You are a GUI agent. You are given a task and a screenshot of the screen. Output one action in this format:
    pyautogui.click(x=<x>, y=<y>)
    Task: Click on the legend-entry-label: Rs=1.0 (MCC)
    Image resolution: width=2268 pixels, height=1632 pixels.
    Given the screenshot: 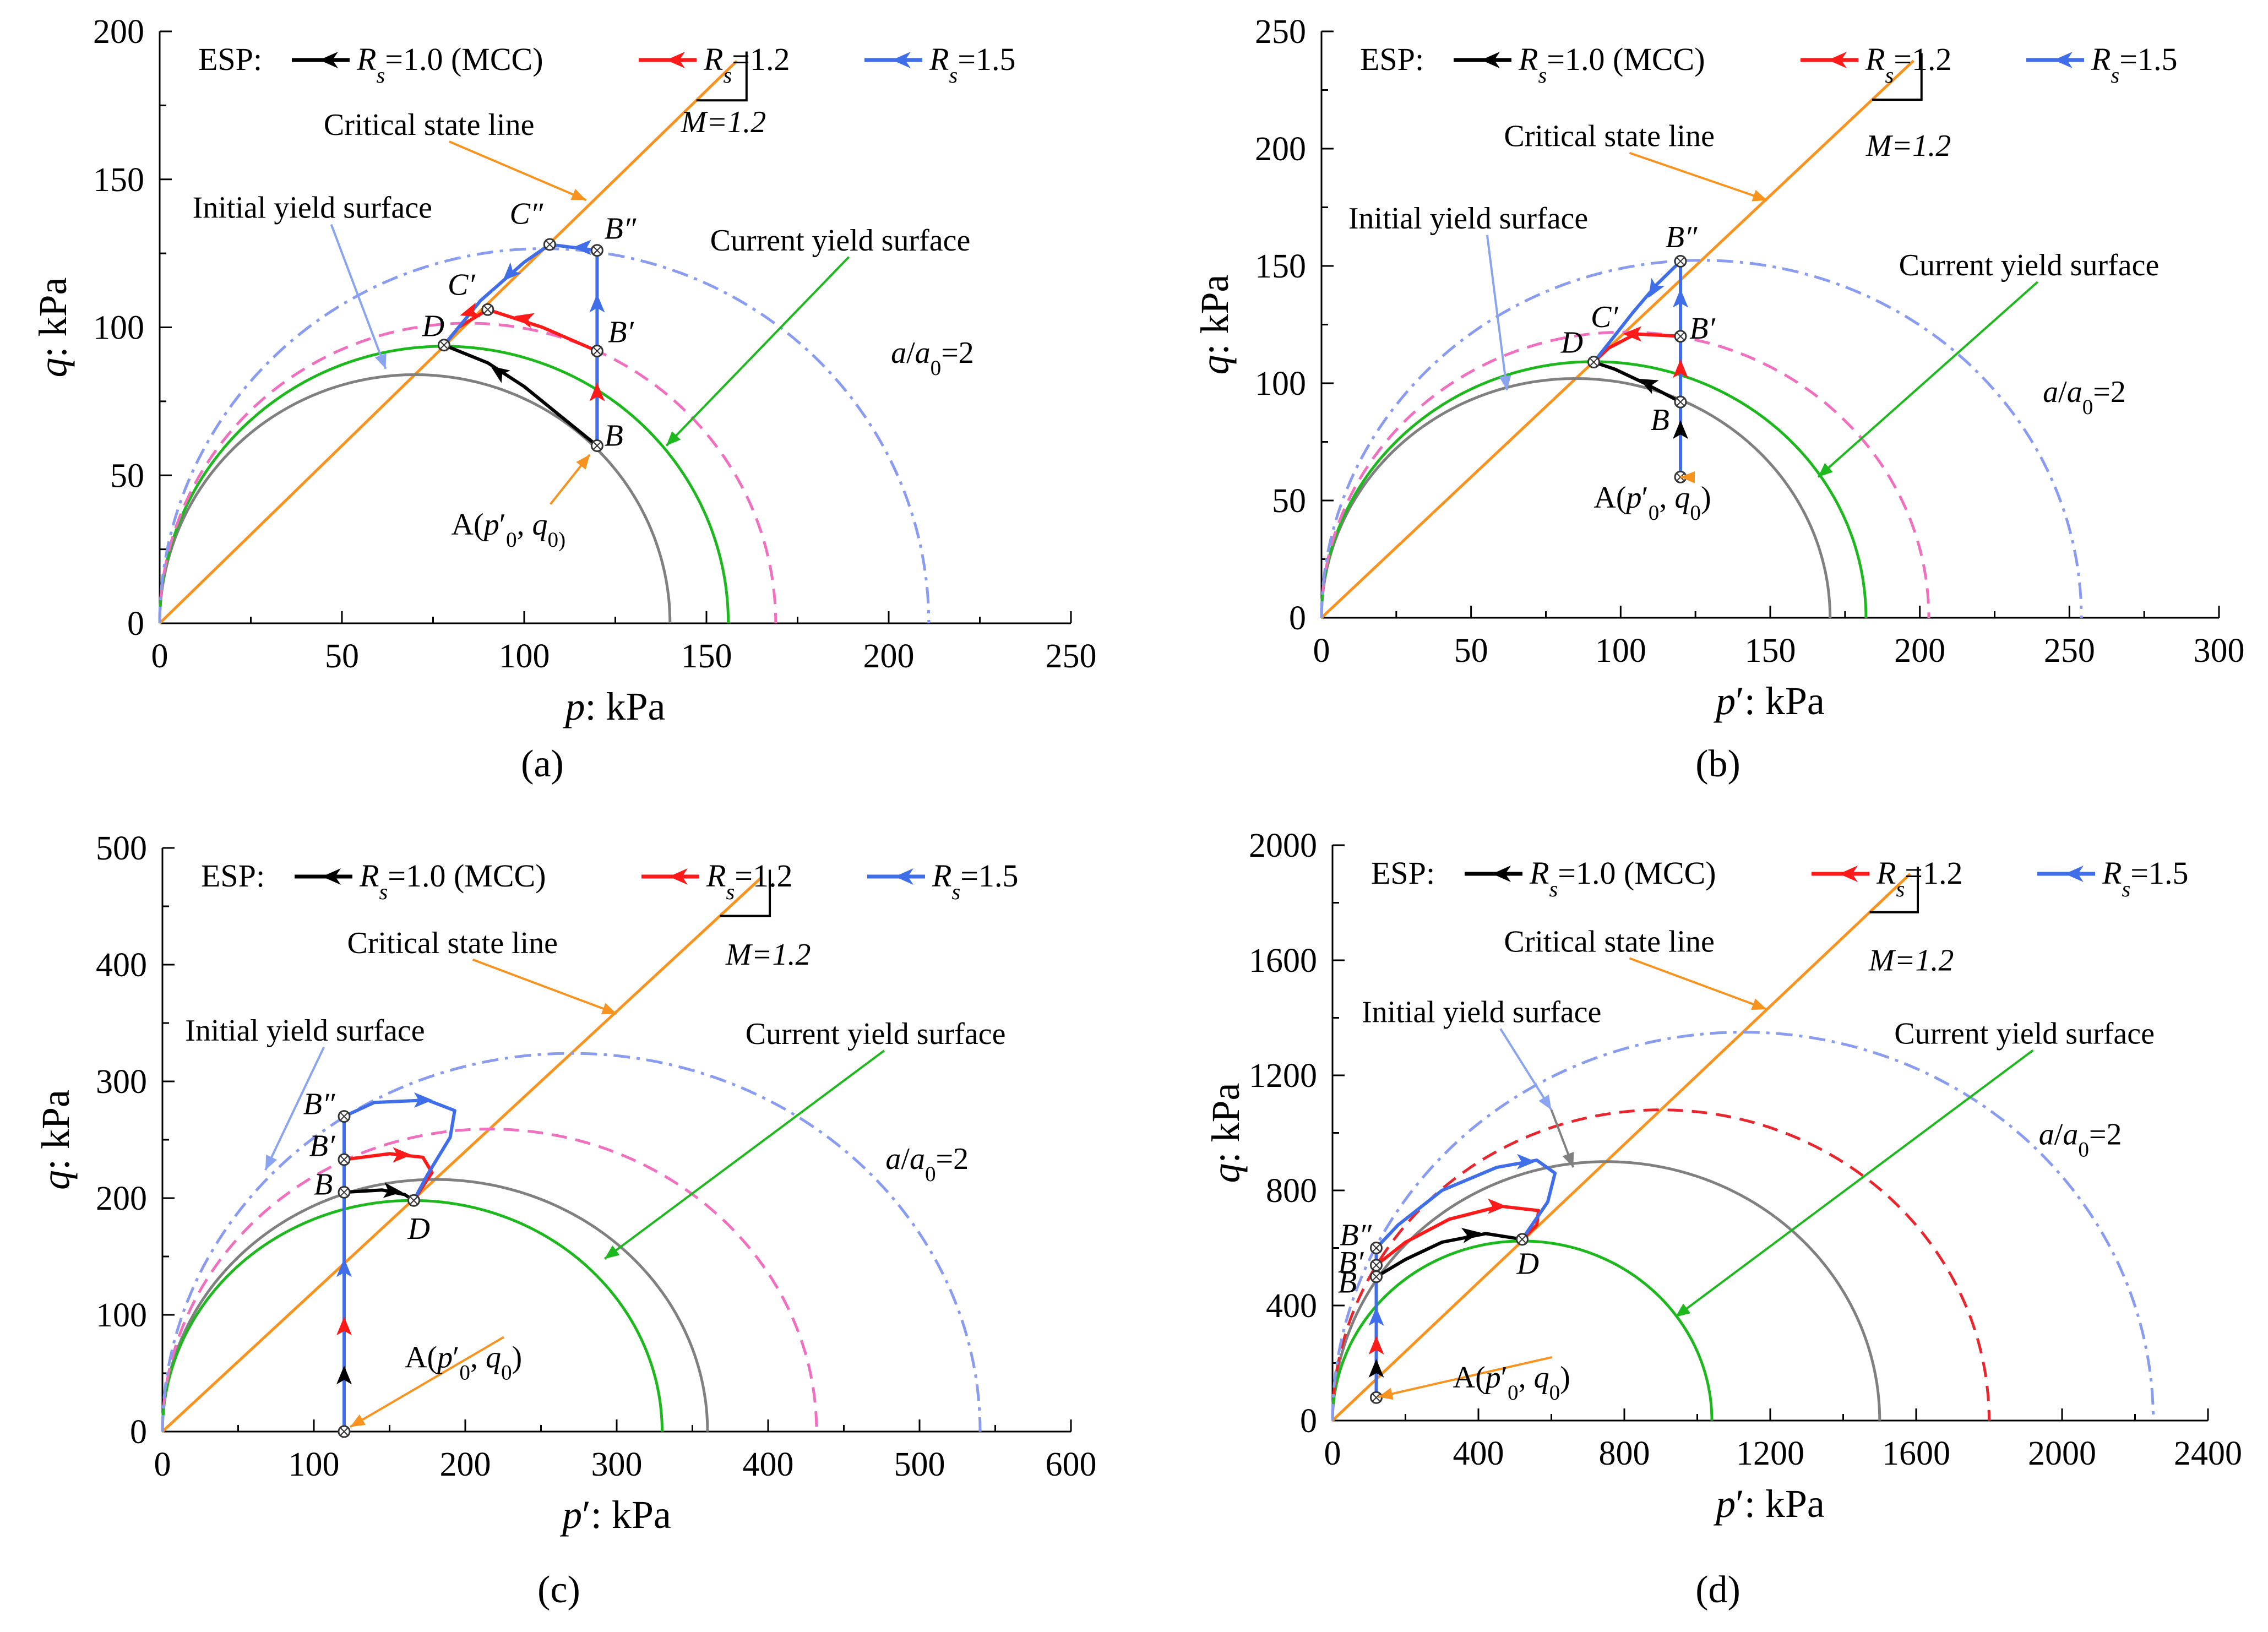 What is the action you would take?
    pyautogui.click(x=452, y=881)
    